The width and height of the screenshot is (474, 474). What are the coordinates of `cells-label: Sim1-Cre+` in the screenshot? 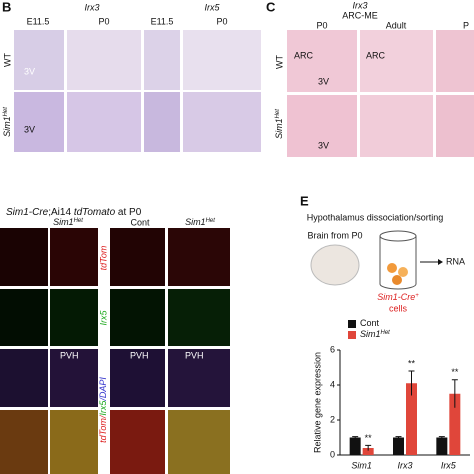 It's located at (398, 297).